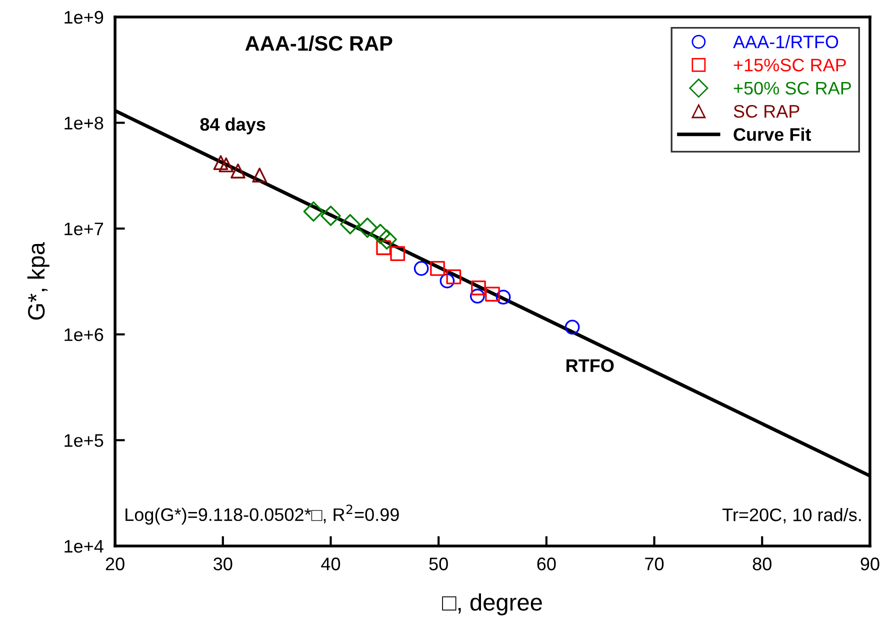 Image resolution: width=885 pixels, height=629 pixels. I want to click on annotation: Log(G*)=9.118-0.0502*□, R$^{2}$=0.99, so click(262, 514).